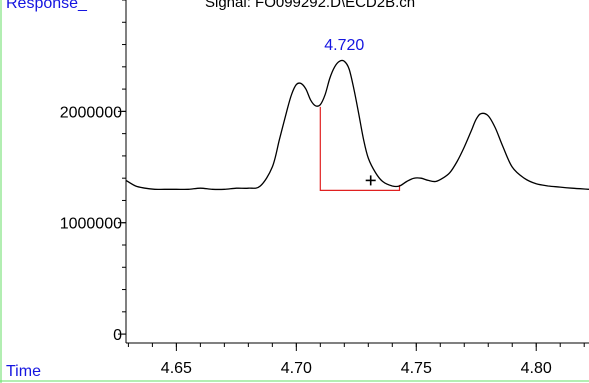 This screenshot has width=589, height=383. What do you see at coordinates (370, 180) in the screenshot?
I see `crosshair-marker` at bounding box center [370, 180].